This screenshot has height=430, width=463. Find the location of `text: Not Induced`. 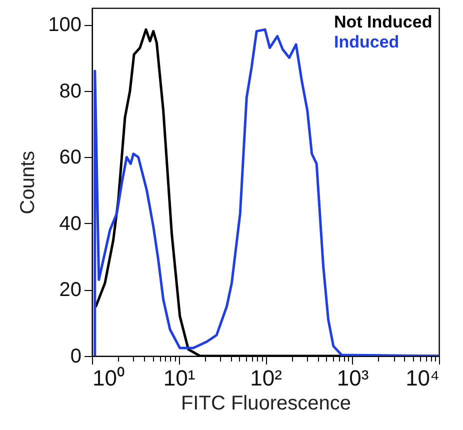

text: Not Induced is located at coordinates (383, 22).